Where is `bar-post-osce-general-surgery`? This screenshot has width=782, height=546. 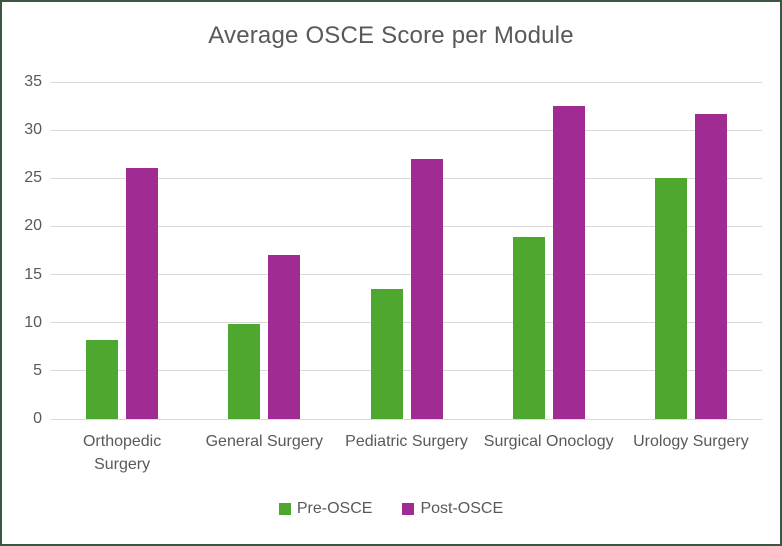
bar-post-osce-general-surgery is located at coordinates (284, 337).